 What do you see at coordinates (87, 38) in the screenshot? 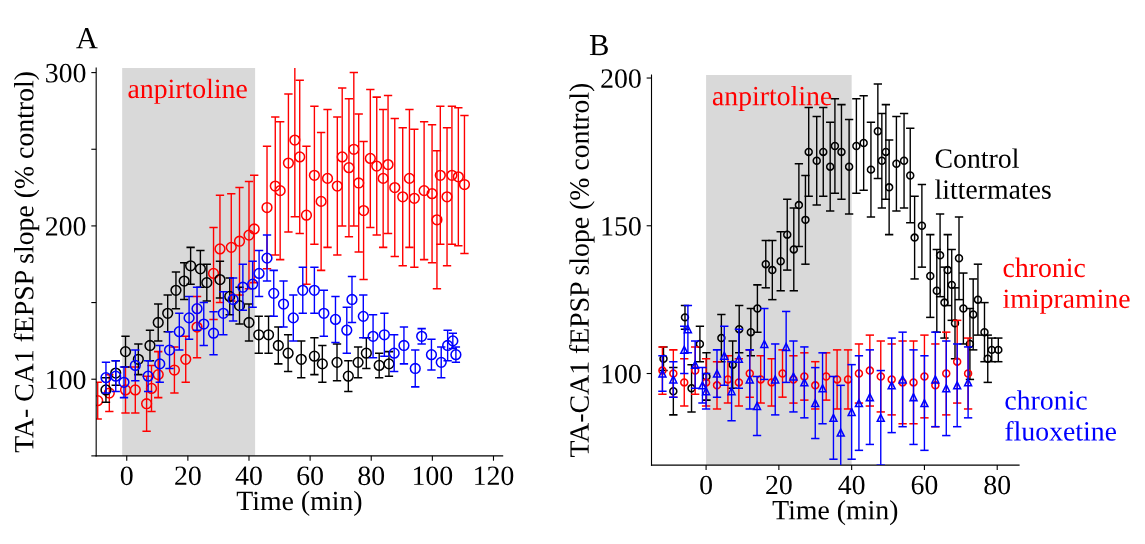
I see `text: A` at bounding box center [87, 38].